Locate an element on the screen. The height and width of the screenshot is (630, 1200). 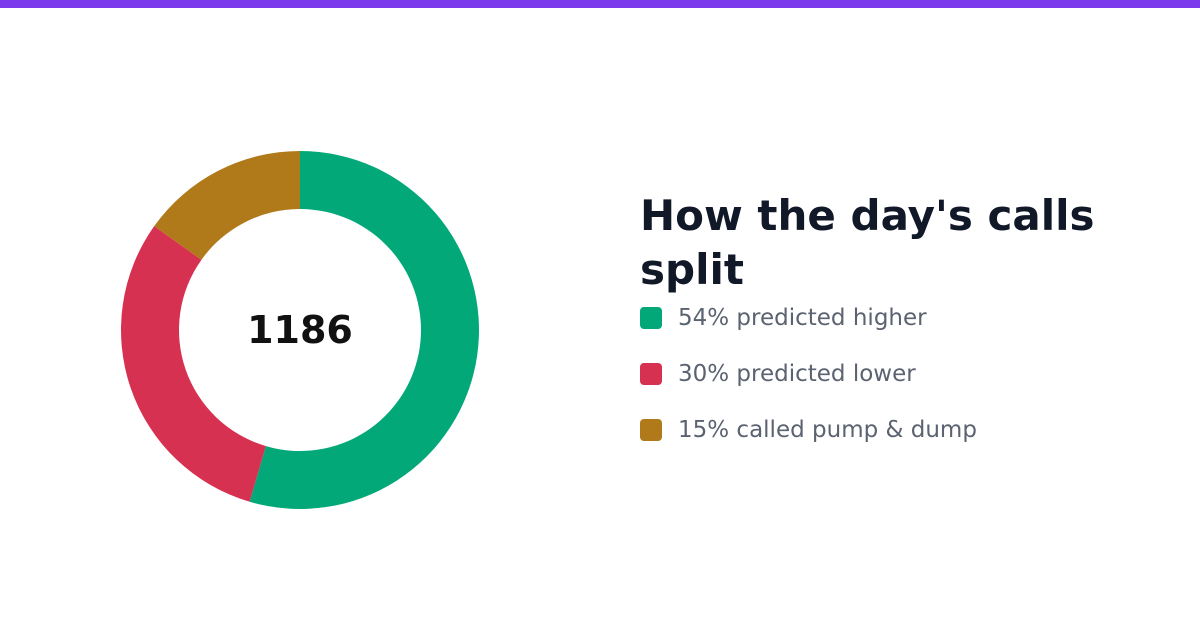
accent-bar is located at coordinates (600, 4).